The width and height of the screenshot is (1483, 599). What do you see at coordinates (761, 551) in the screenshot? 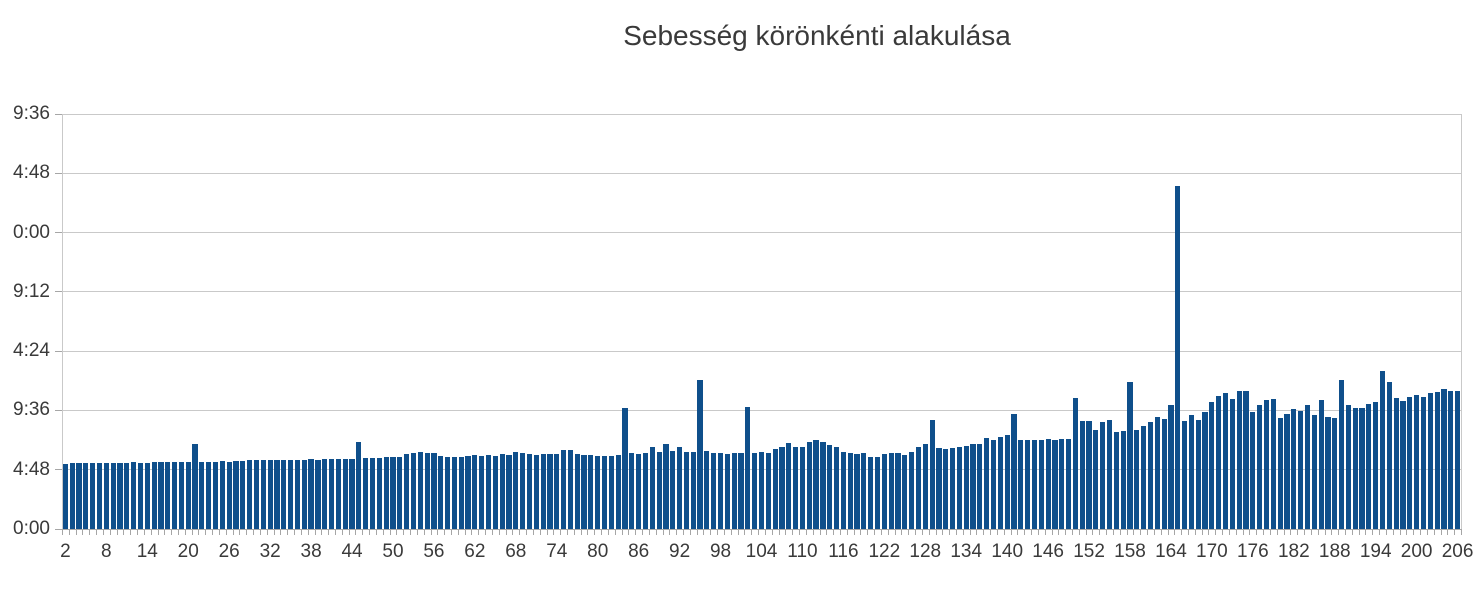
I see `x-axis-label: 104` at bounding box center [761, 551].